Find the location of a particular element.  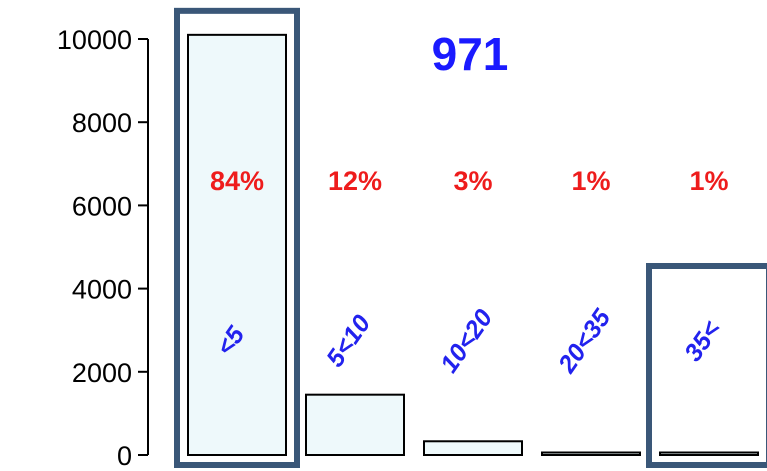

percent-labels: 84% 12% 3% 1% 1% is located at coordinates (469, 181).